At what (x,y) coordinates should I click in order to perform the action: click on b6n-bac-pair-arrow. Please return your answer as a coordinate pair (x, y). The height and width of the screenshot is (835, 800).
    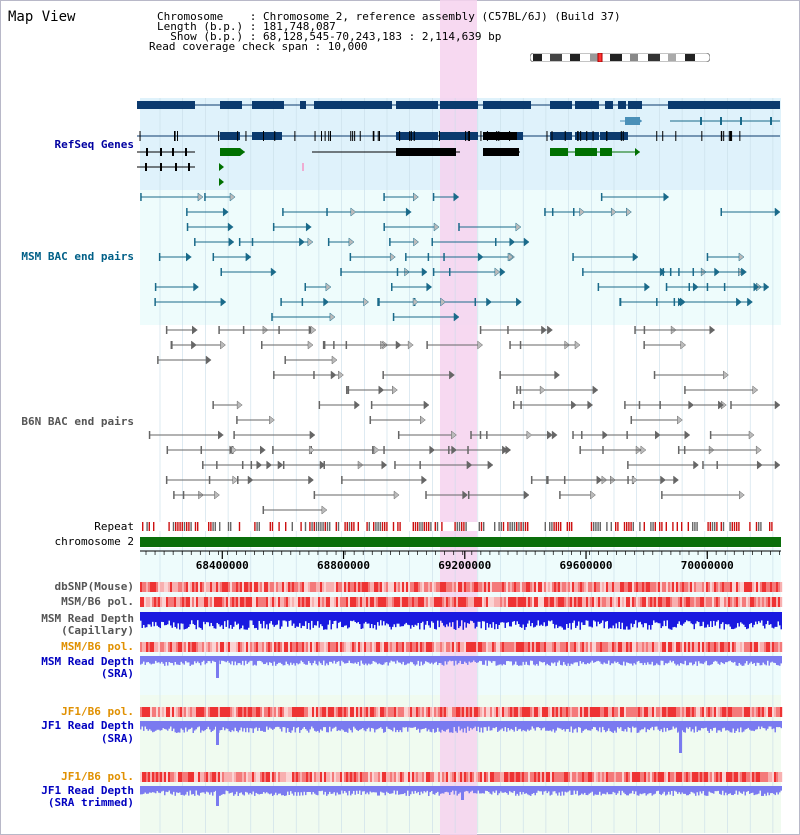
    Looking at the image, I should click on (529, 435).